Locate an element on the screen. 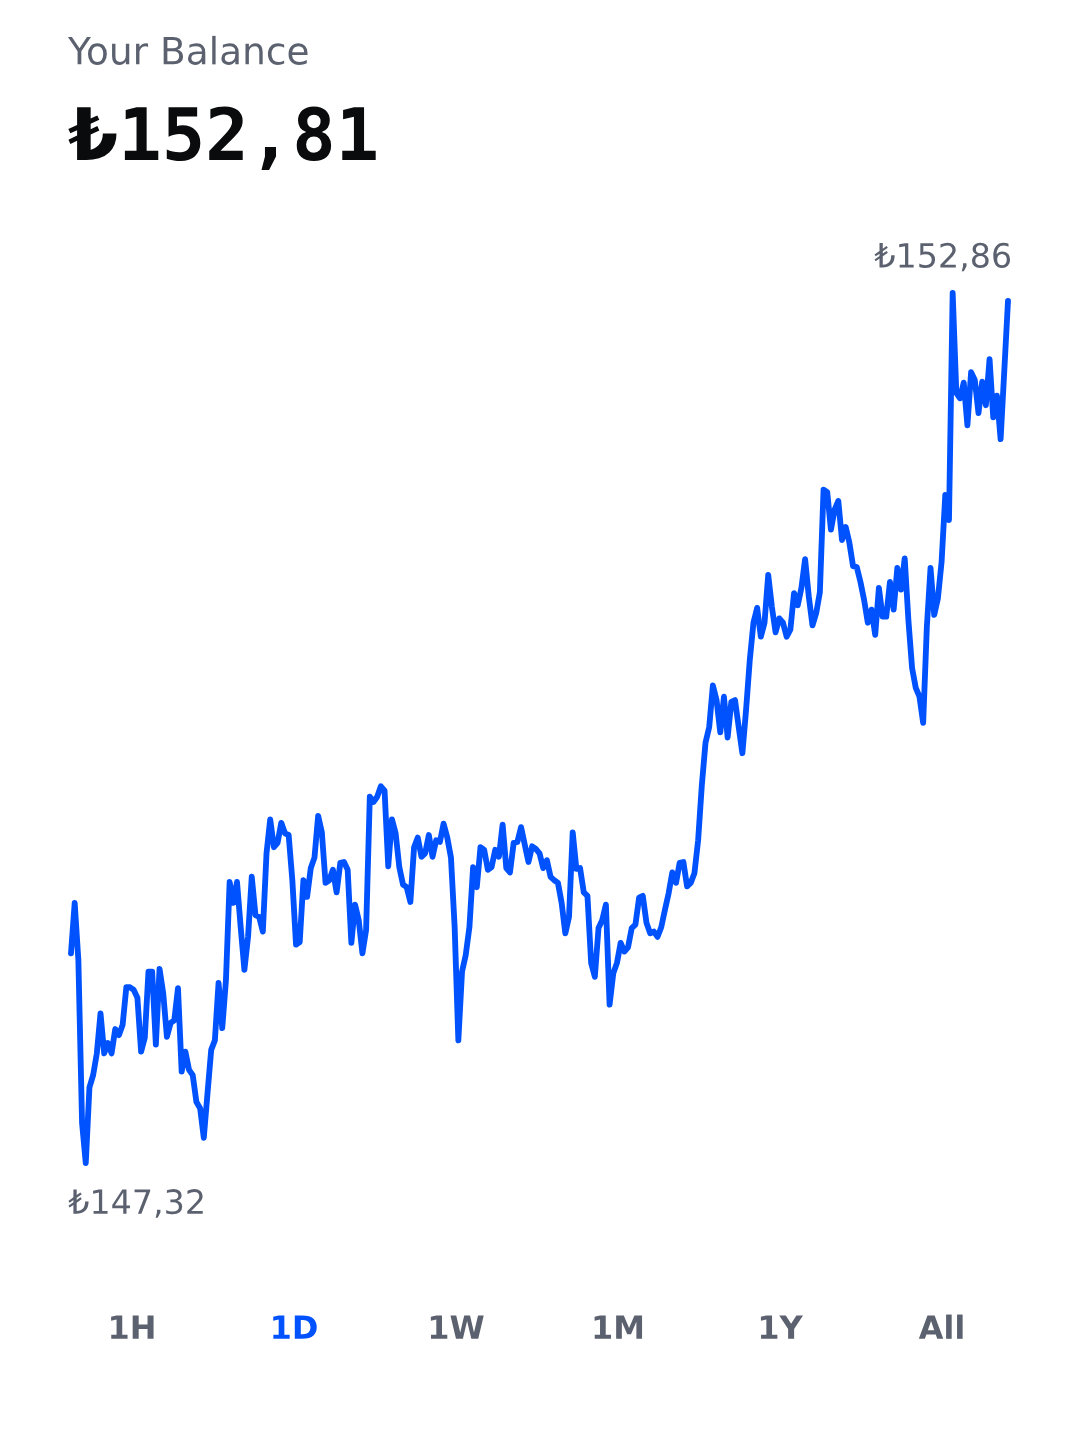 The width and height of the screenshot is (1080, 1436). category-label: 1M is located at coordinates (618, 1327).